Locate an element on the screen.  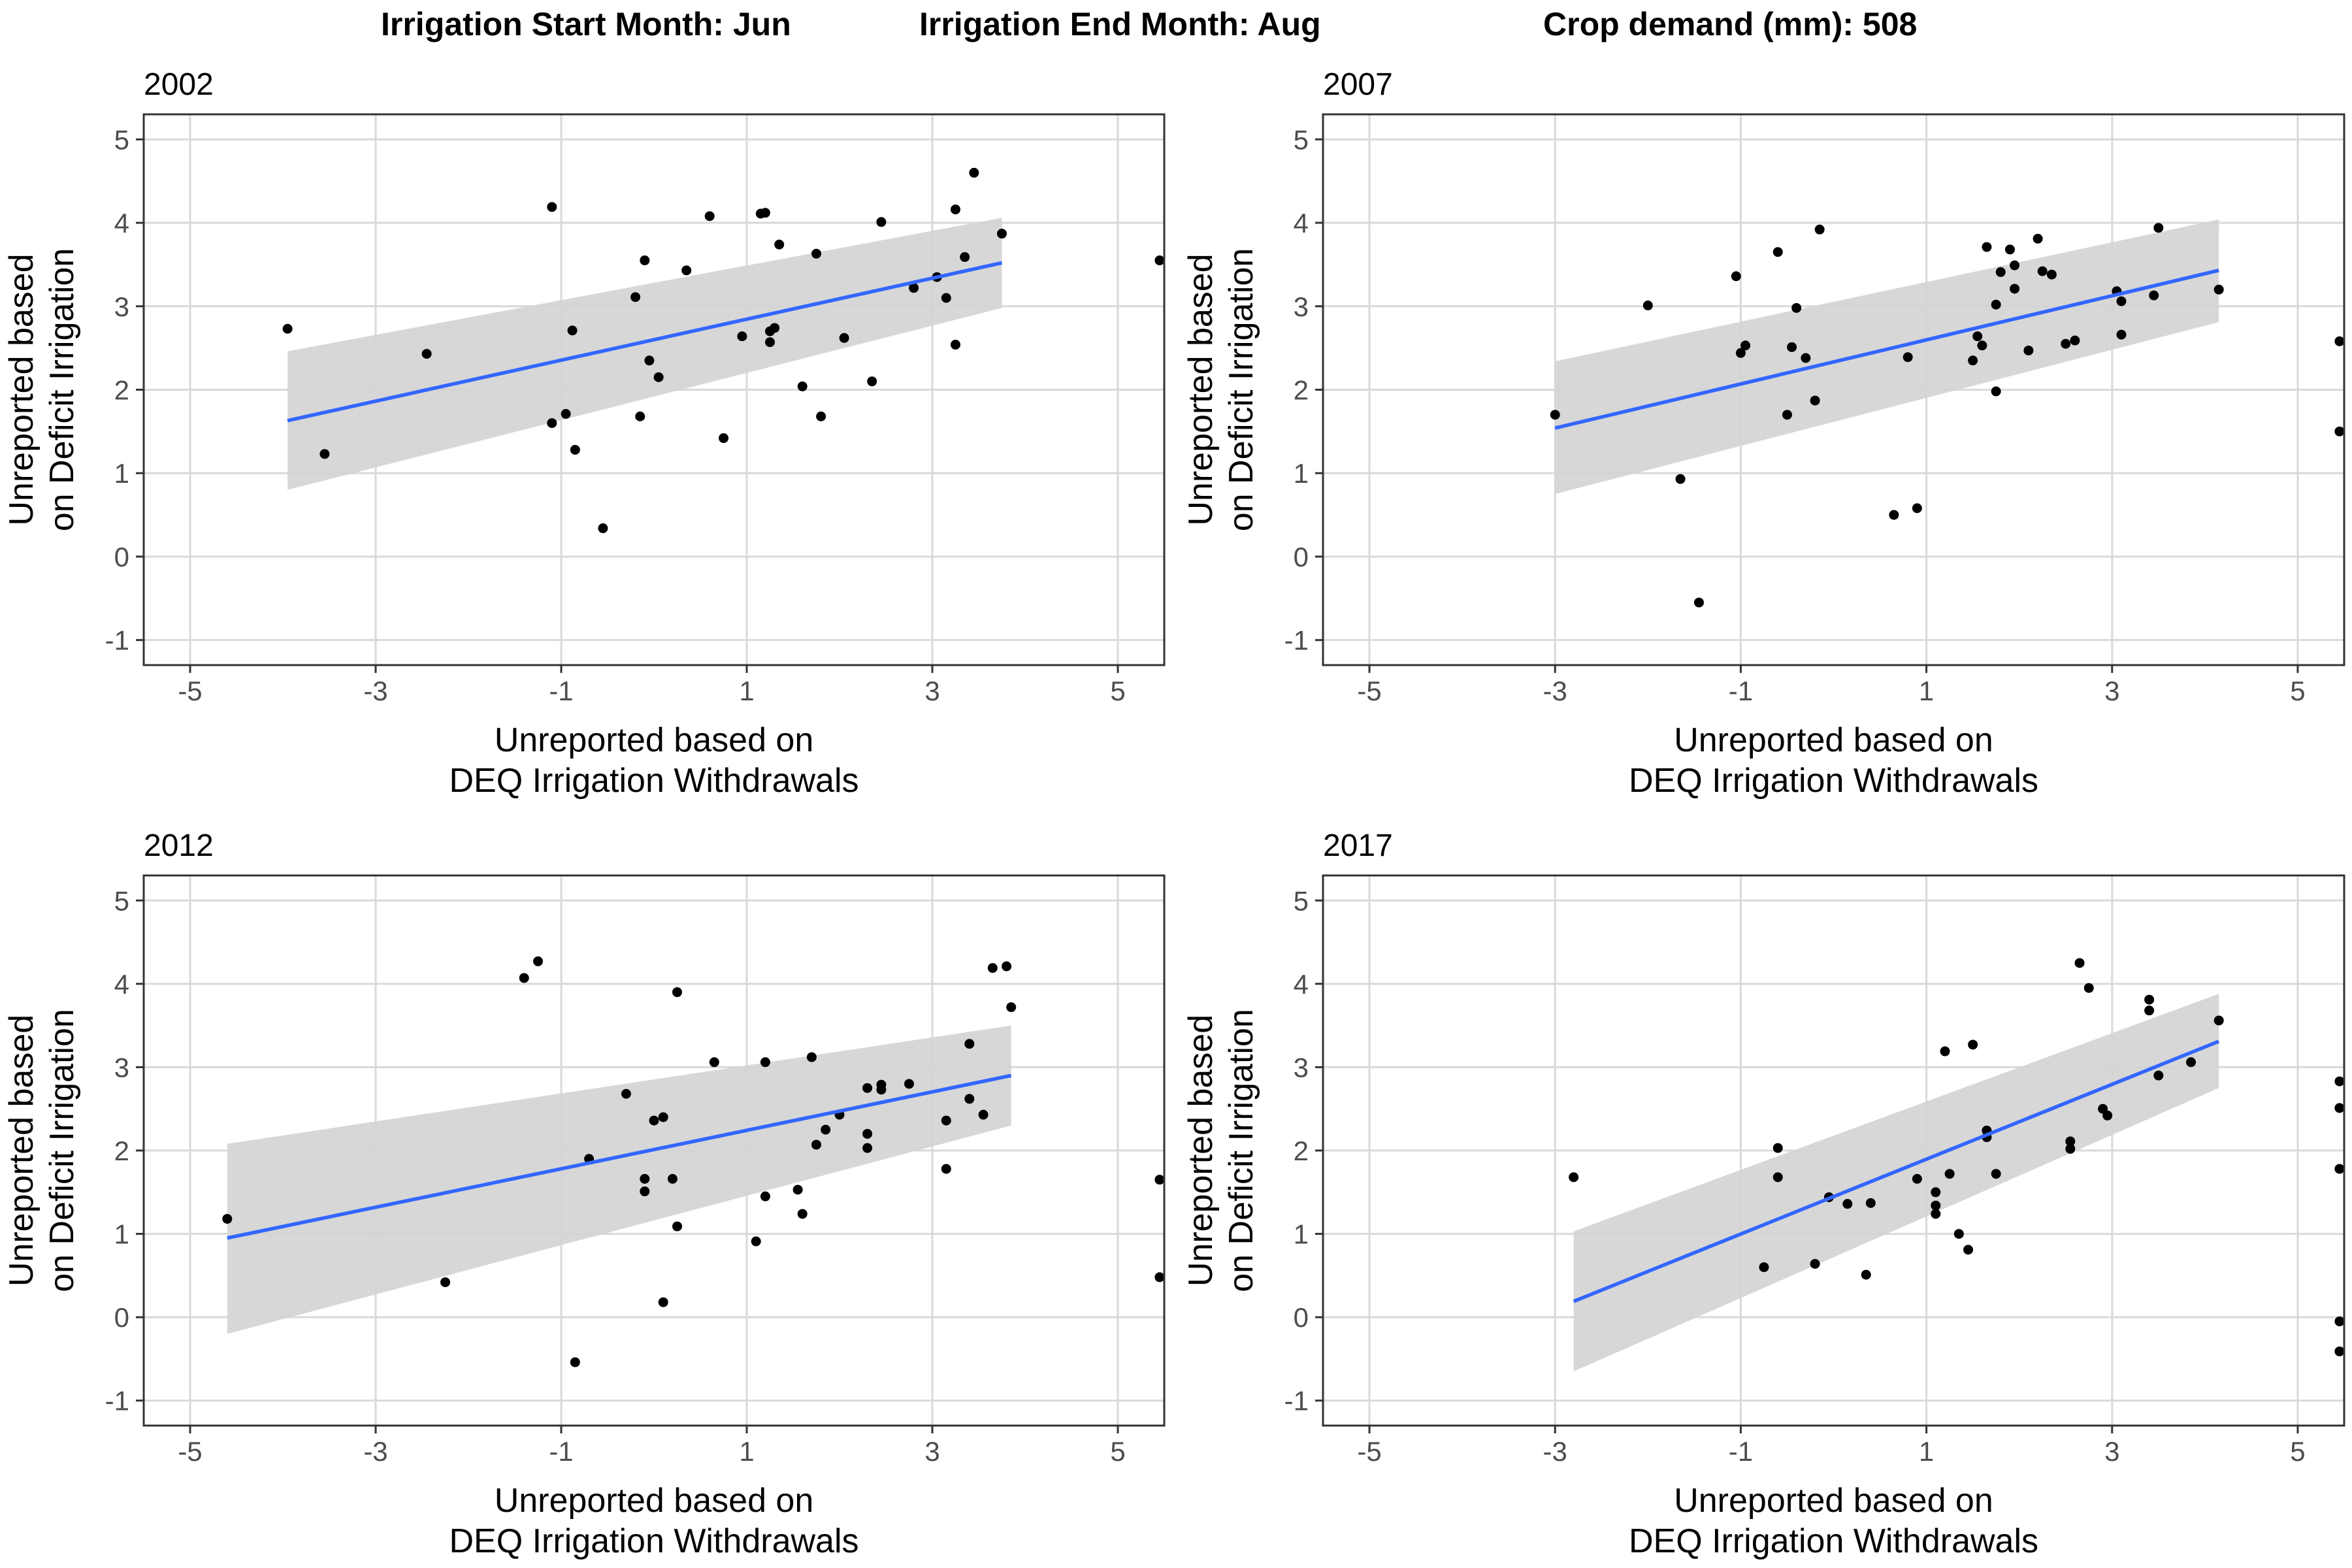
x-axis-label: Unreported based on is located at coordinates (654, 1501).